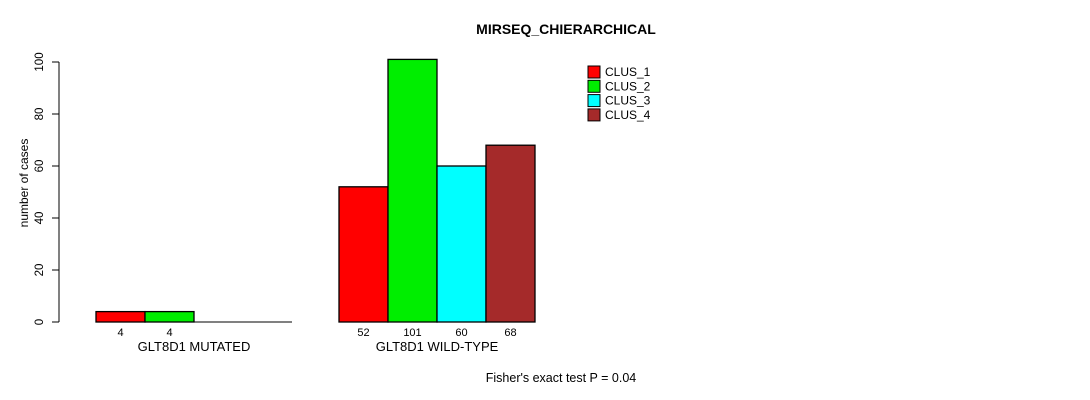 This screenshot has height=400, width=1090. Describe the element at coordinates (363, 333) in the screenshot. I see `bar-value-label: 52` at that location.